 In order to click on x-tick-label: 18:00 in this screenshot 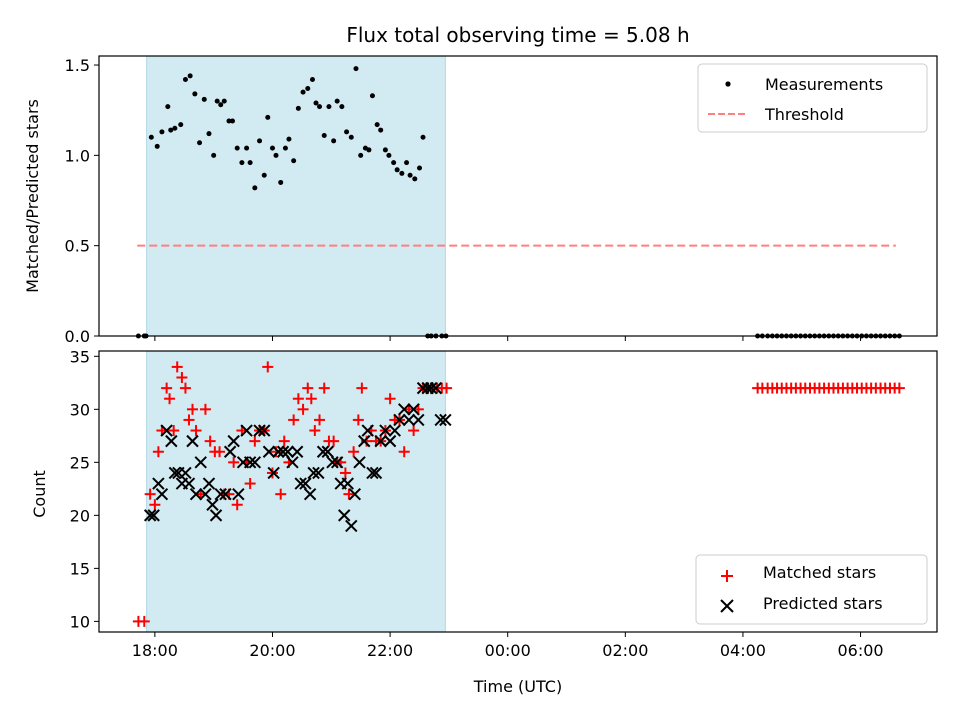, I will do `click(155, 650)`.